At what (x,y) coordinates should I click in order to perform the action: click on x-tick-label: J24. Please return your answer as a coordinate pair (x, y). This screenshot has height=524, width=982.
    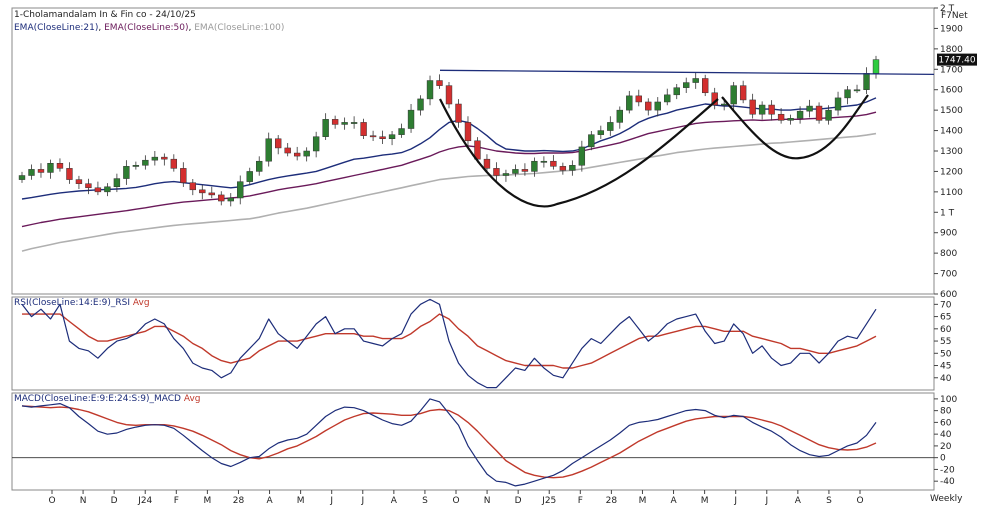
    Looking at the image, I should click on (144, 501).